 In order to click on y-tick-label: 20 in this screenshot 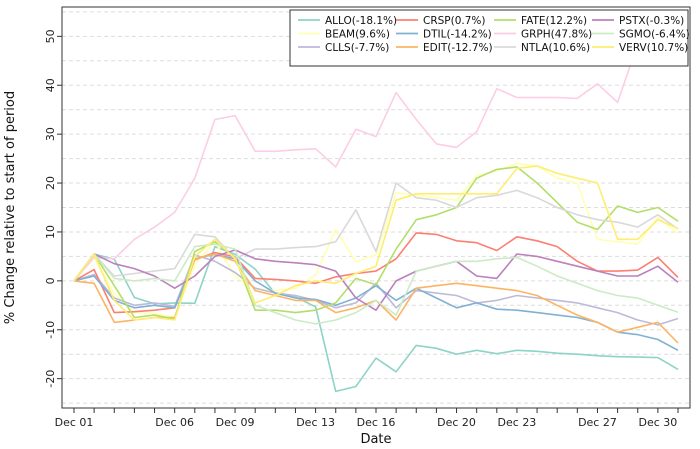, I will do `click(50, 183)`.